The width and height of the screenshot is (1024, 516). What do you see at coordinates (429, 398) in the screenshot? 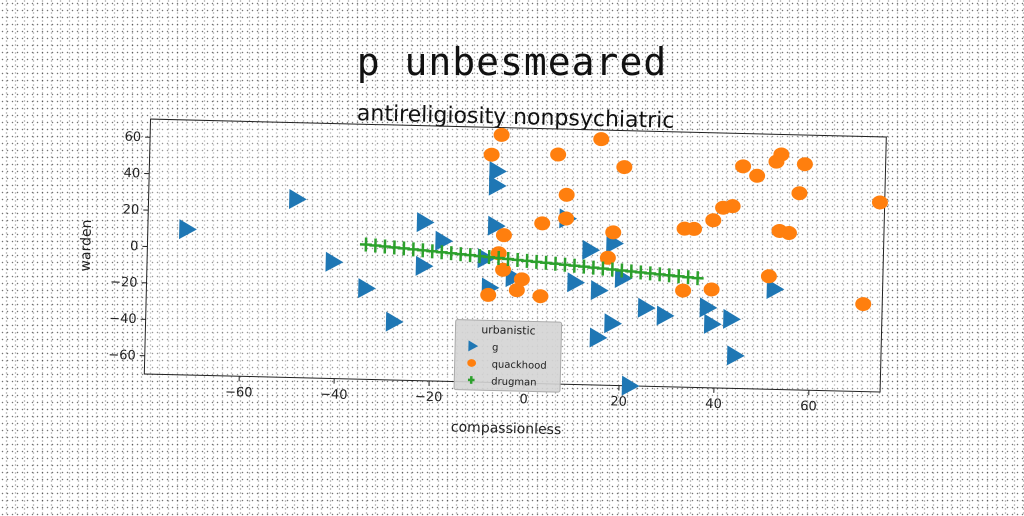
I see `x-tick-label: −20` at bounding box center [429, 398].